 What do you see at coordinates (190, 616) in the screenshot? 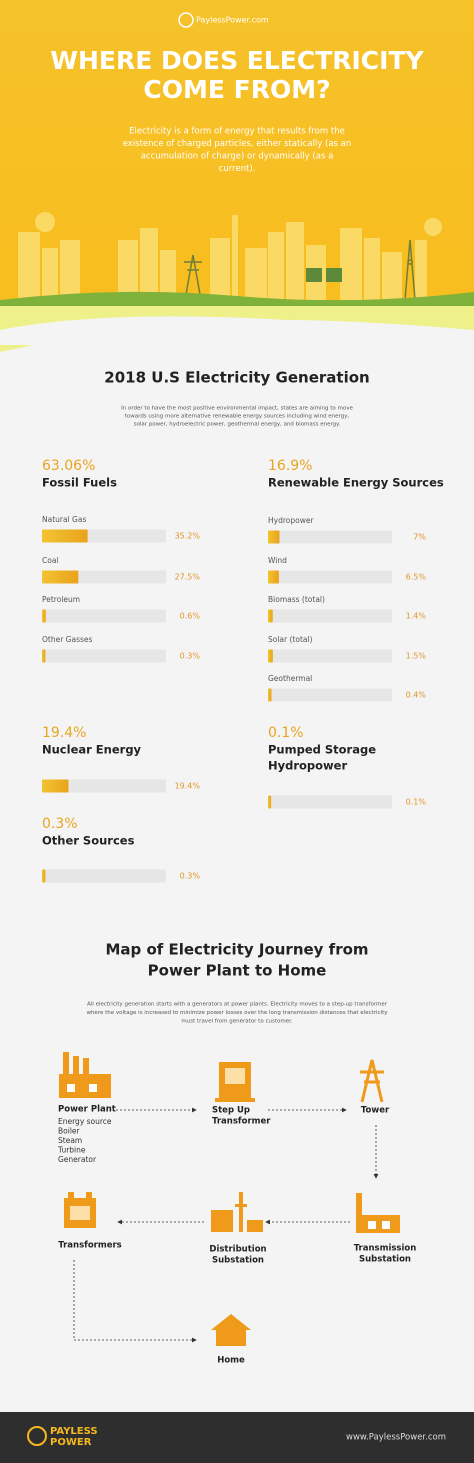
I see `bar-value-label: 0.6%` at bounding box center [190, 616].